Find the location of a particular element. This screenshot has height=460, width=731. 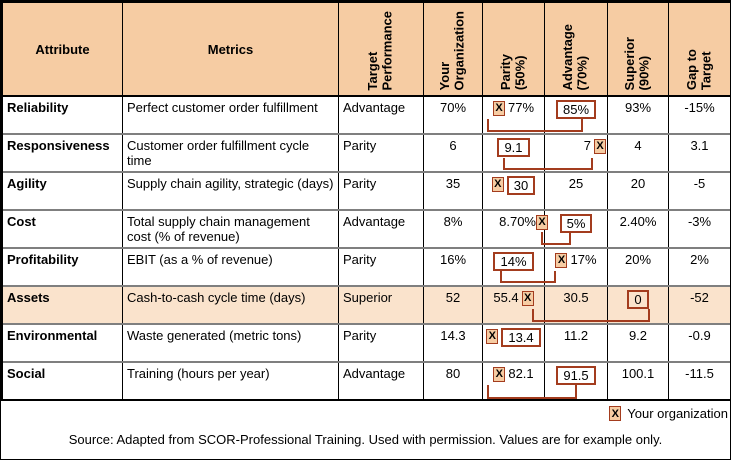

gap-cell: -0.9 is located at coordinates (699, 343).